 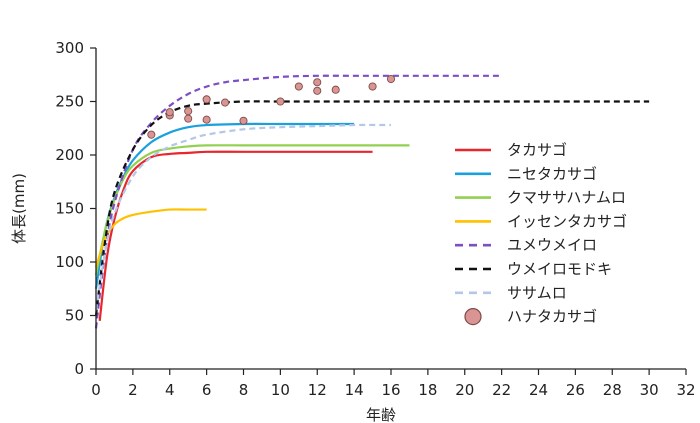 What do you see at coordinates (280, 390) in the screenshot?
I see `x-tick-label: 10` at bounding box center [280, 390].